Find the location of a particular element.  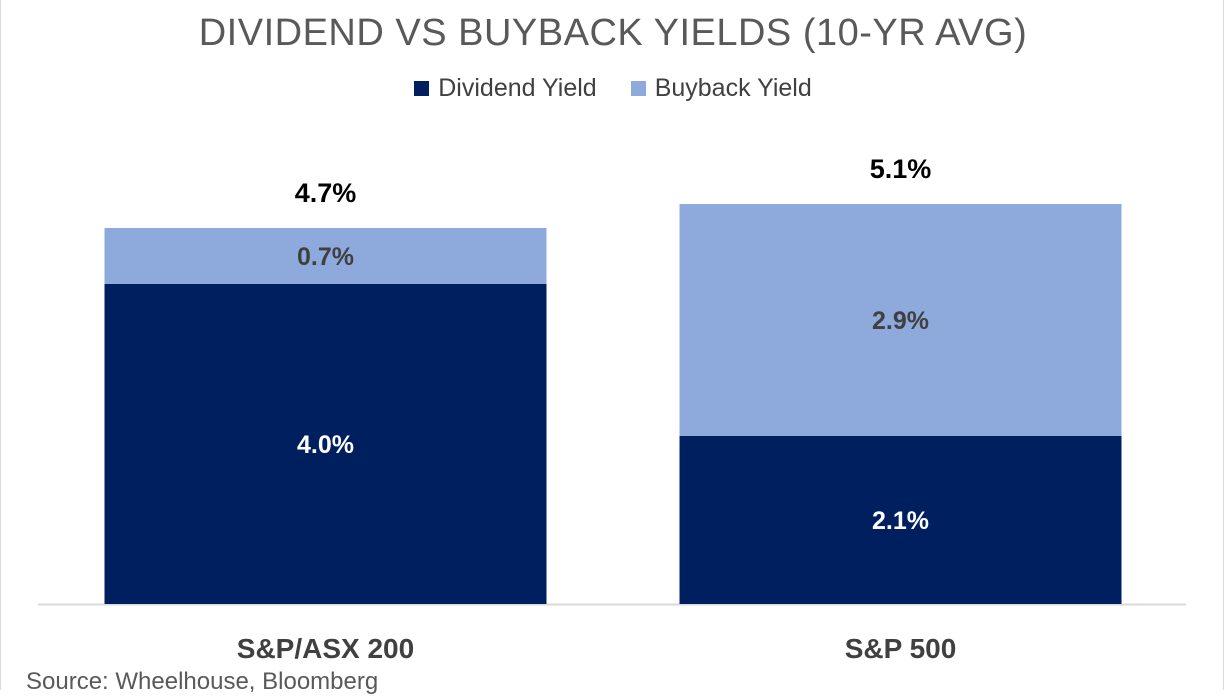

total-label-0: 4.7% is located at coordinates (326, 193).